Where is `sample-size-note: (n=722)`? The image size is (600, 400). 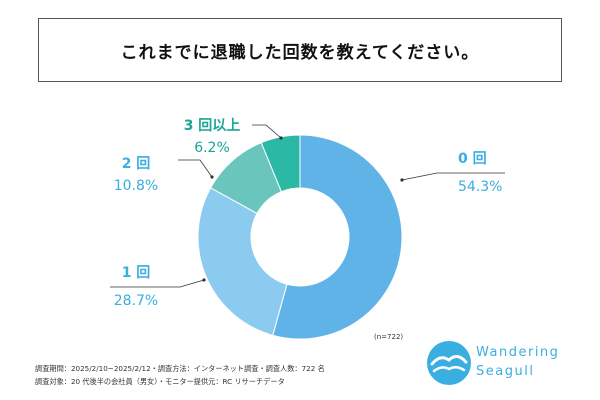 sample-size-note: (n=722) is located at coordinates (388, 337).